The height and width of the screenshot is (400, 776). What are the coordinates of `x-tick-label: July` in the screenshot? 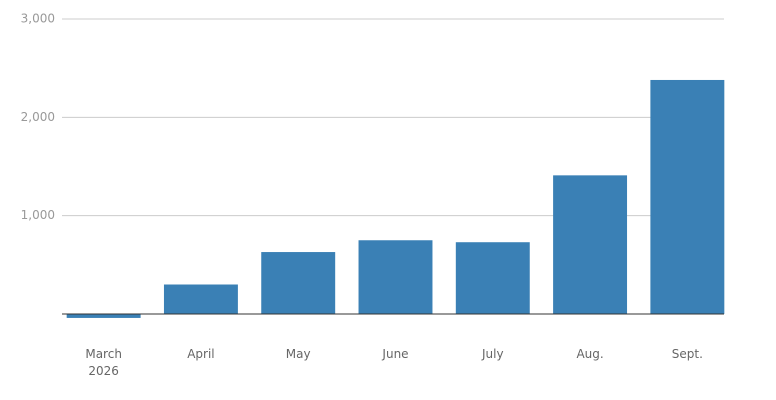 It's located at (492, 354).